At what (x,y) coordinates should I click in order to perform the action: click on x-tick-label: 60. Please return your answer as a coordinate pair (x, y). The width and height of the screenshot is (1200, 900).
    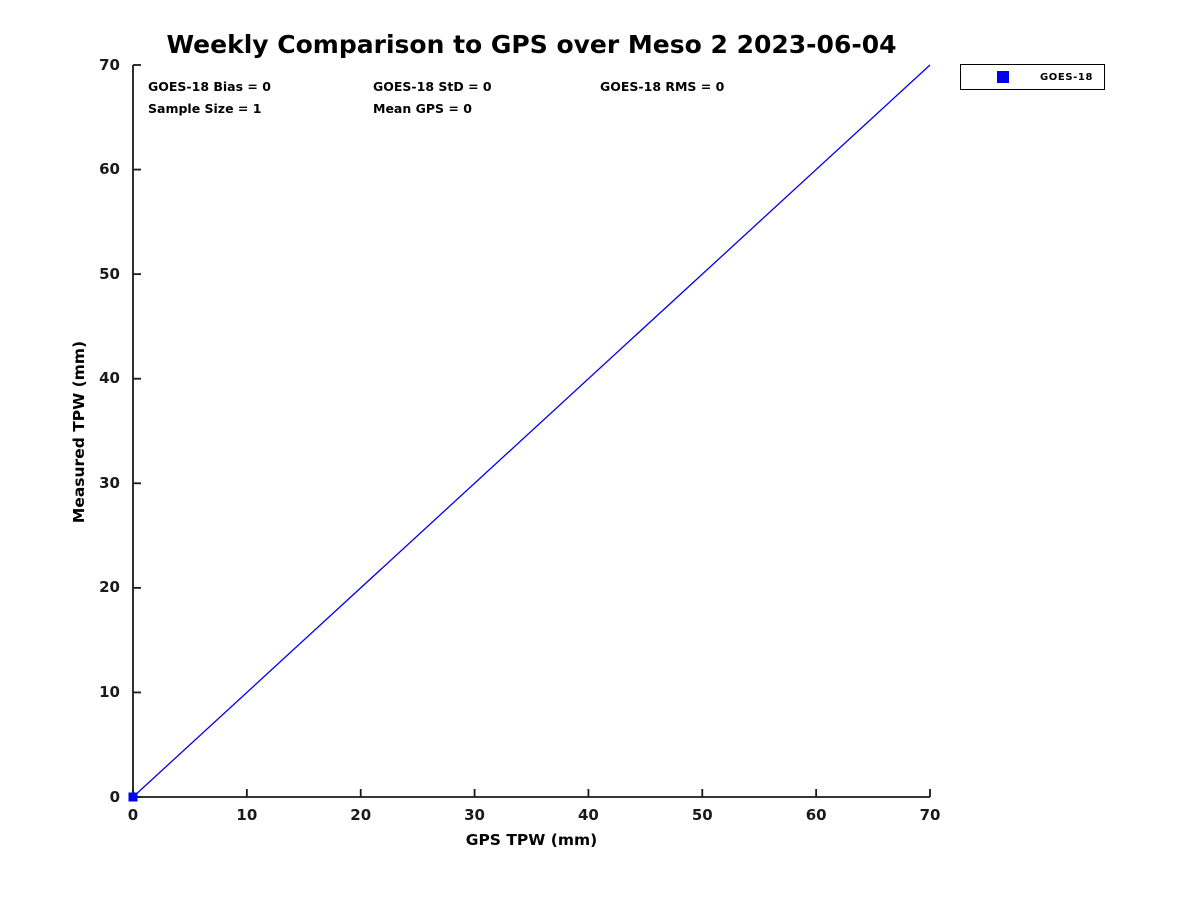
    Looking at the image, I should click on (816, 815).